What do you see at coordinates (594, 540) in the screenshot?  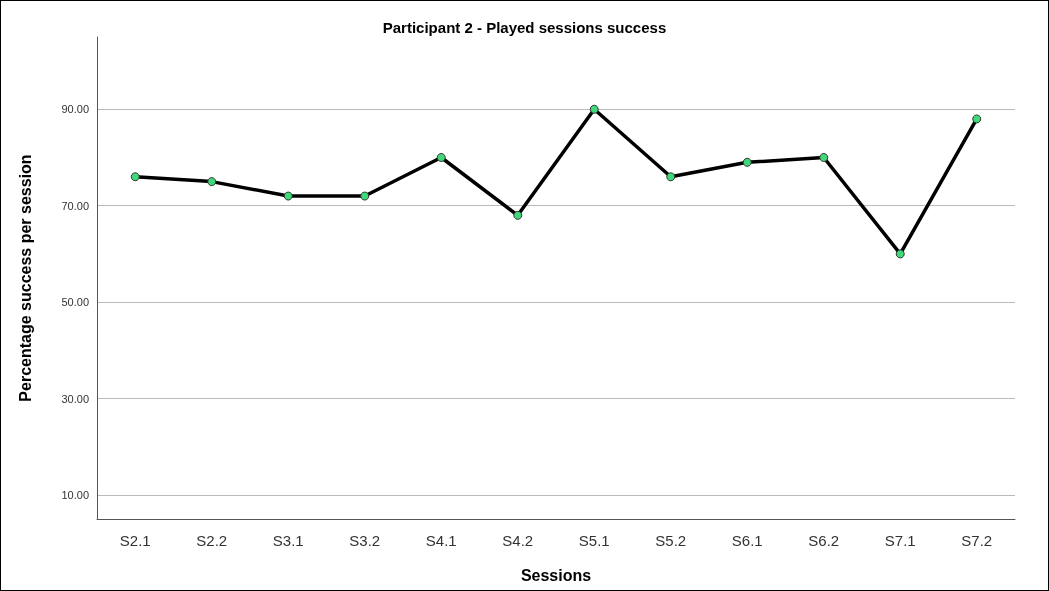 I see `x-tick-label: S5.1` at bounding box center [594, 540].